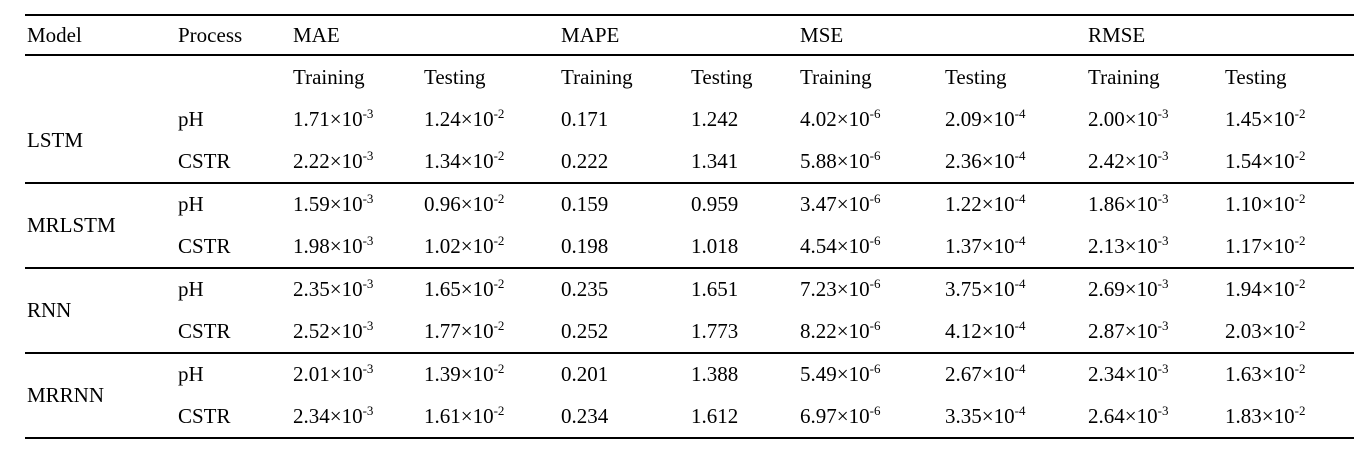 The image size is (1369, 449). I want to click on header-mae: MAE, so click(425, 35).